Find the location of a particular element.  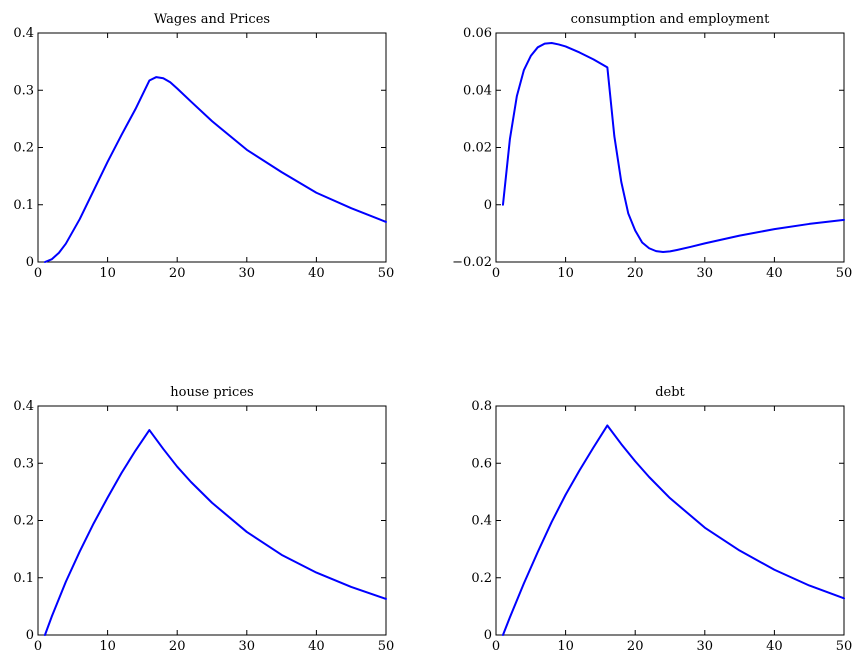

y-tick-label: 0.6 is located at coordinates (481, 463).